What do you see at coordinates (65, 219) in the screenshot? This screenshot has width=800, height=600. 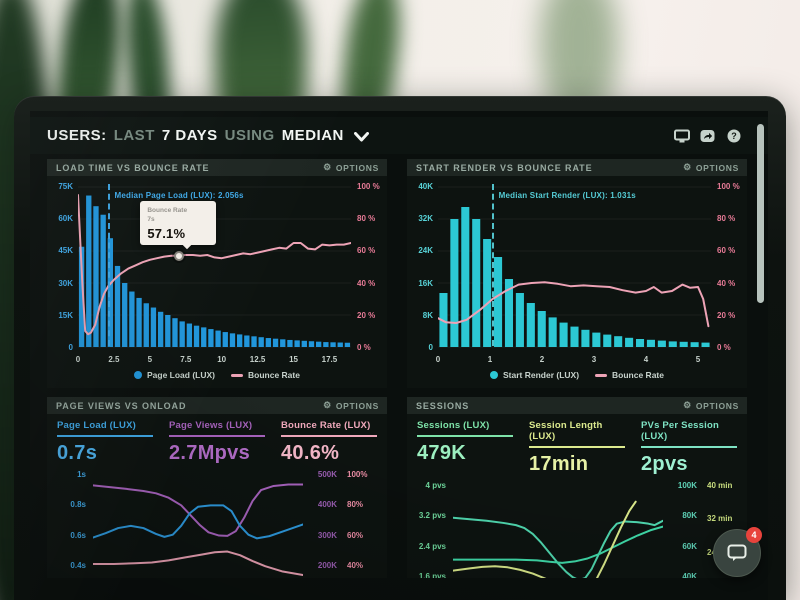 I see `y-axis-label: 60K` at bounding box center [65, 219].